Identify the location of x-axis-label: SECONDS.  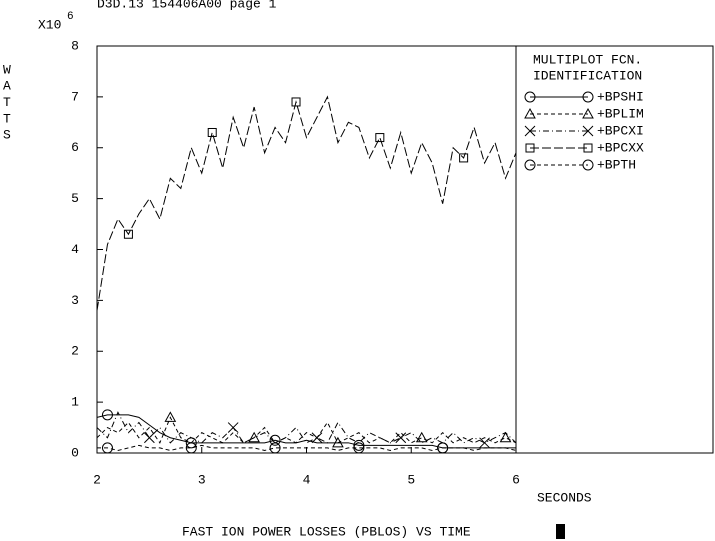
(564, 497).